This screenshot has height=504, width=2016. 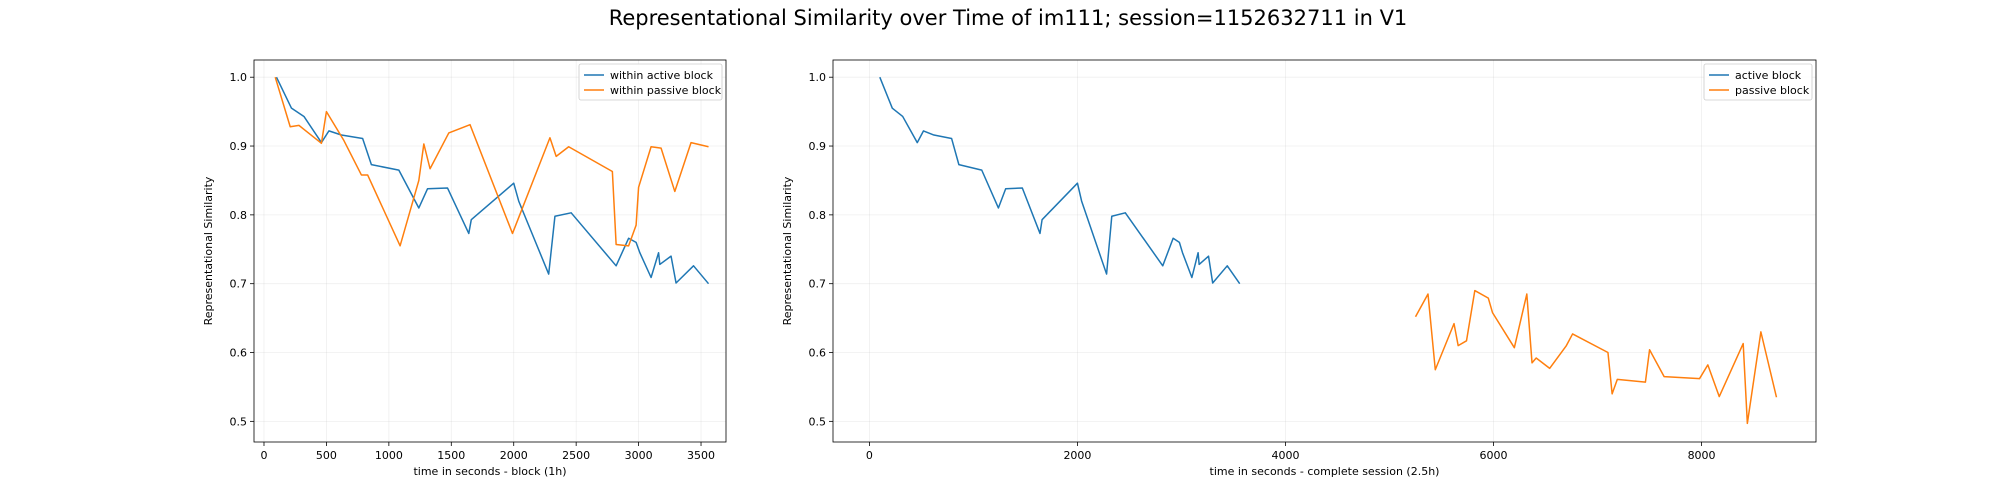 What do you see at coordinates (1494, 455) in the screenshot?
I see `x-tick-label: 6000` at bounding box center [1494, 455].